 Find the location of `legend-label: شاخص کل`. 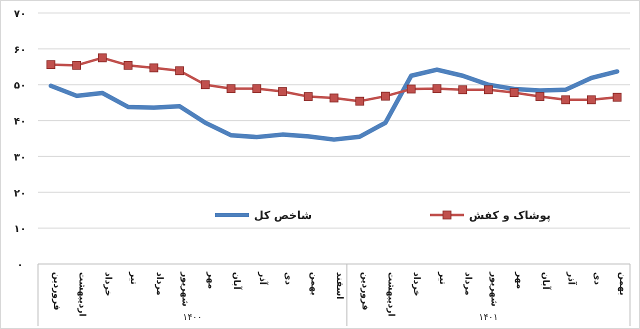

legend-label: شاخص کل is located at coordinates (283, 215).